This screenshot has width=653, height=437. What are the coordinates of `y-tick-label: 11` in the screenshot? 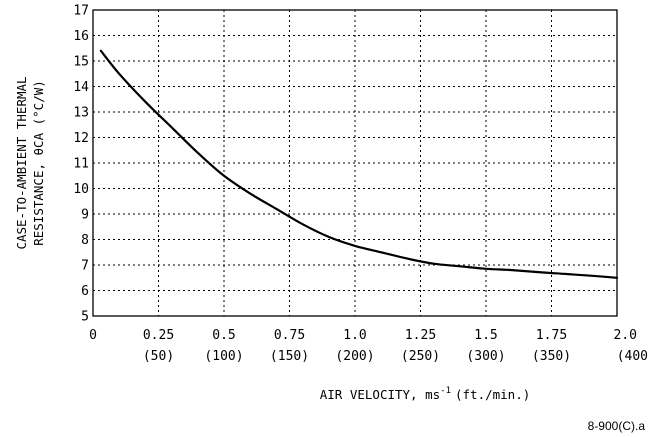 It's located at (81, 164).